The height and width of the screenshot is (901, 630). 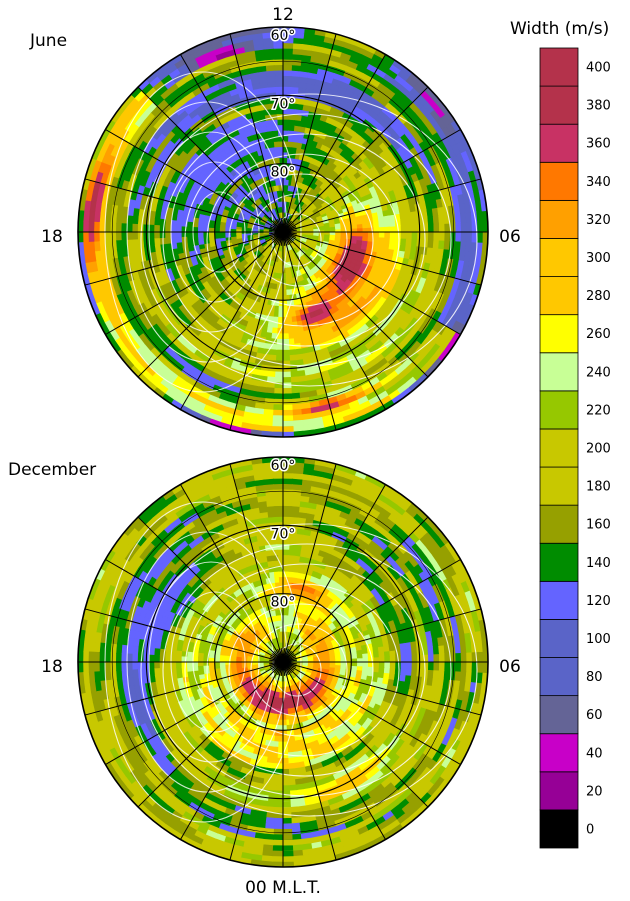 What do you see at coordinates (510, 237) in the screenshot?
I see `mlt-label-06: 06` at bounding box center [510, 237].